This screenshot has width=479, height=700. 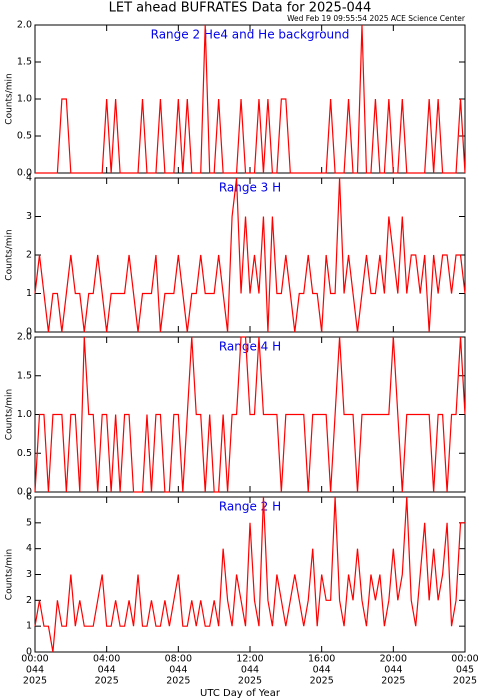 I want to click on x-tick-label: 045, so click(x=465, y=670).